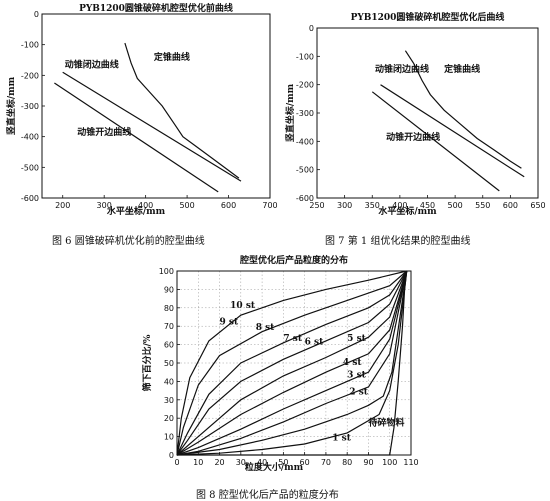 The height and width of the screenshot is (501, 550). I want to click on y-tick-label: 80, so click(169, 308).